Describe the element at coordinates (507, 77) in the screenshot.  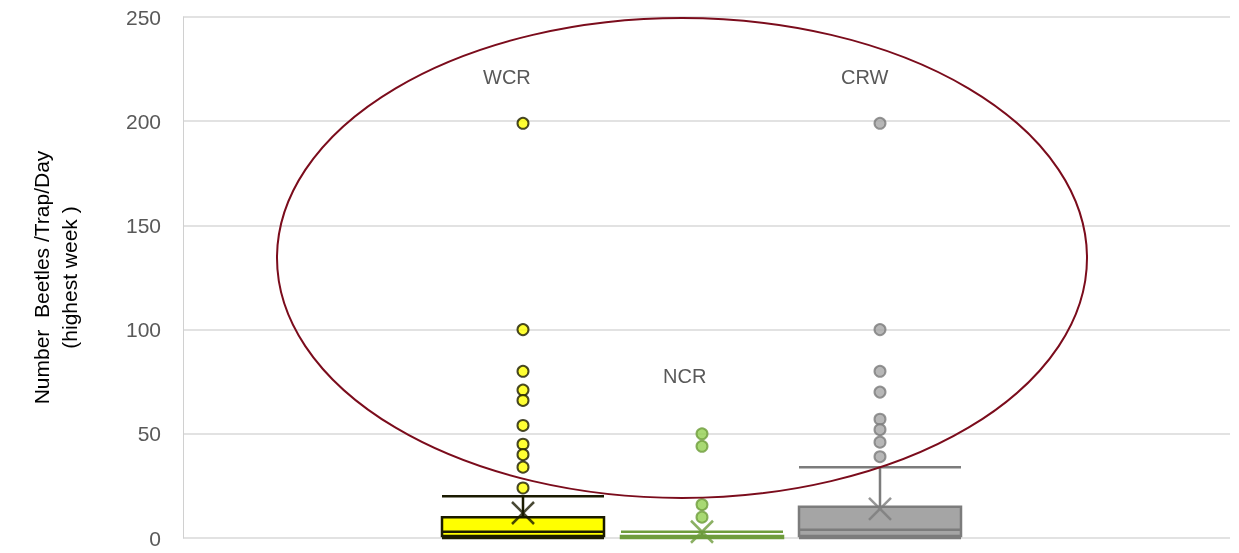
I see `annotation: WCR` at that location.